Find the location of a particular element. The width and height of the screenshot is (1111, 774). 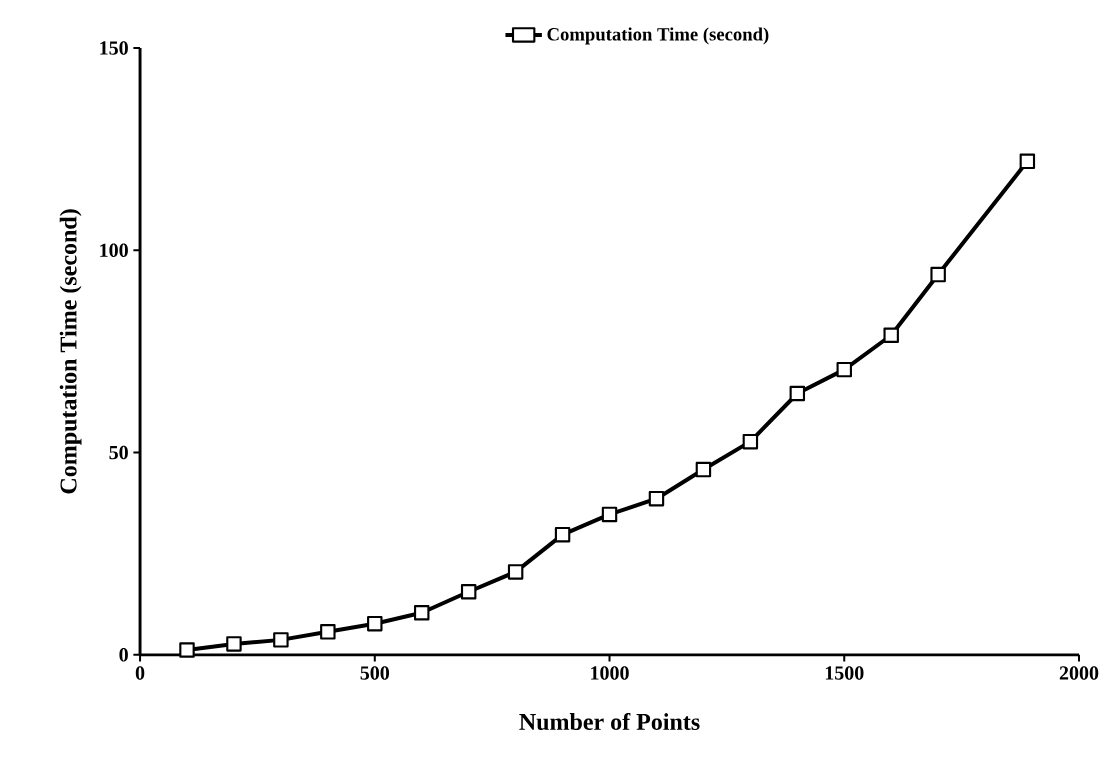

y-tick-label: 150 is located at coordinates (114, 48).